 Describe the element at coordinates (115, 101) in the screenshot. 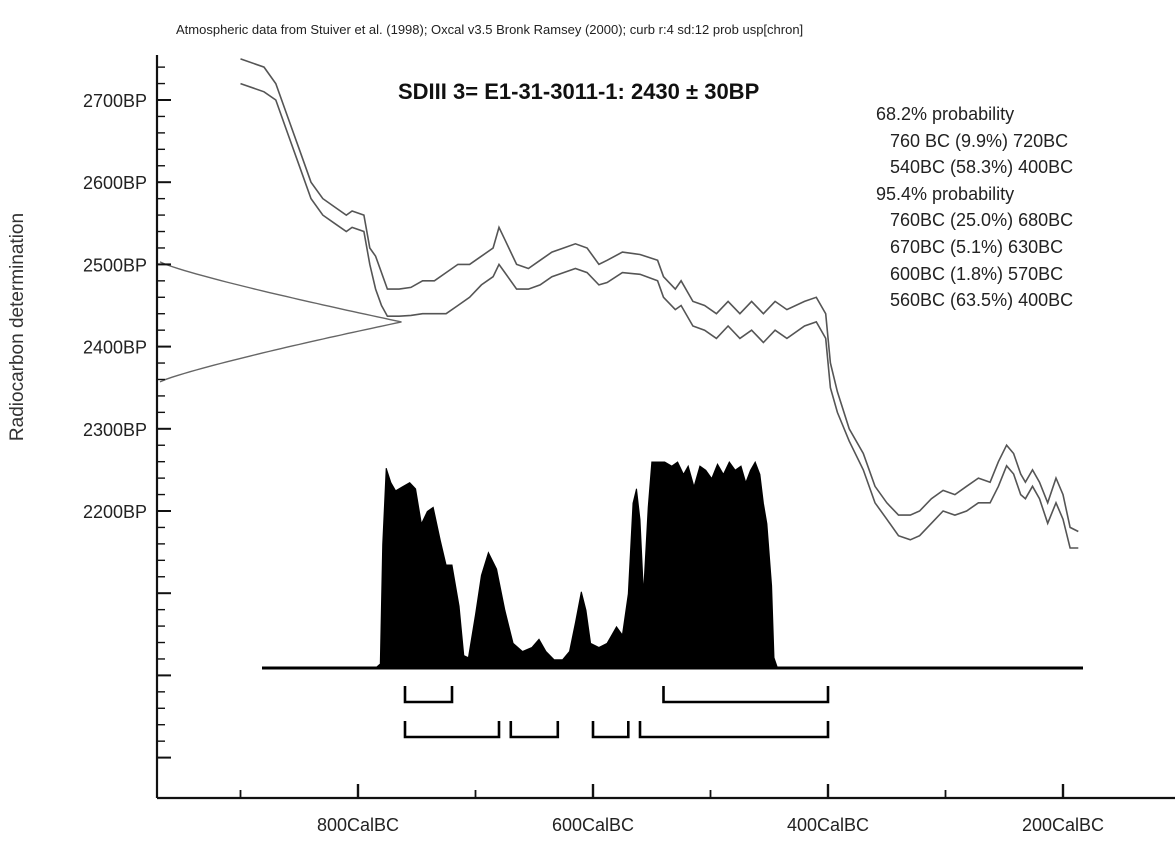

I see `y-tick-label: 2700BP` at that location.